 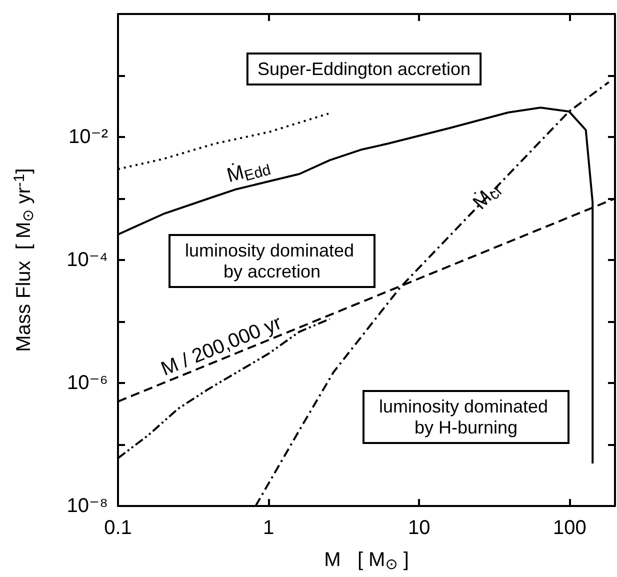 I want to click on x-tick-label: 0.1, so click(x=118, y=528).